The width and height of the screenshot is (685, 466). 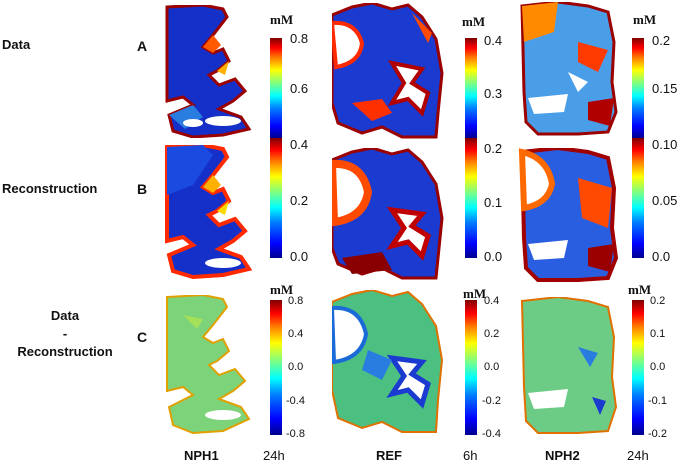 I want to click on unit-nph1-c: mM, so click(x=282, y=289).